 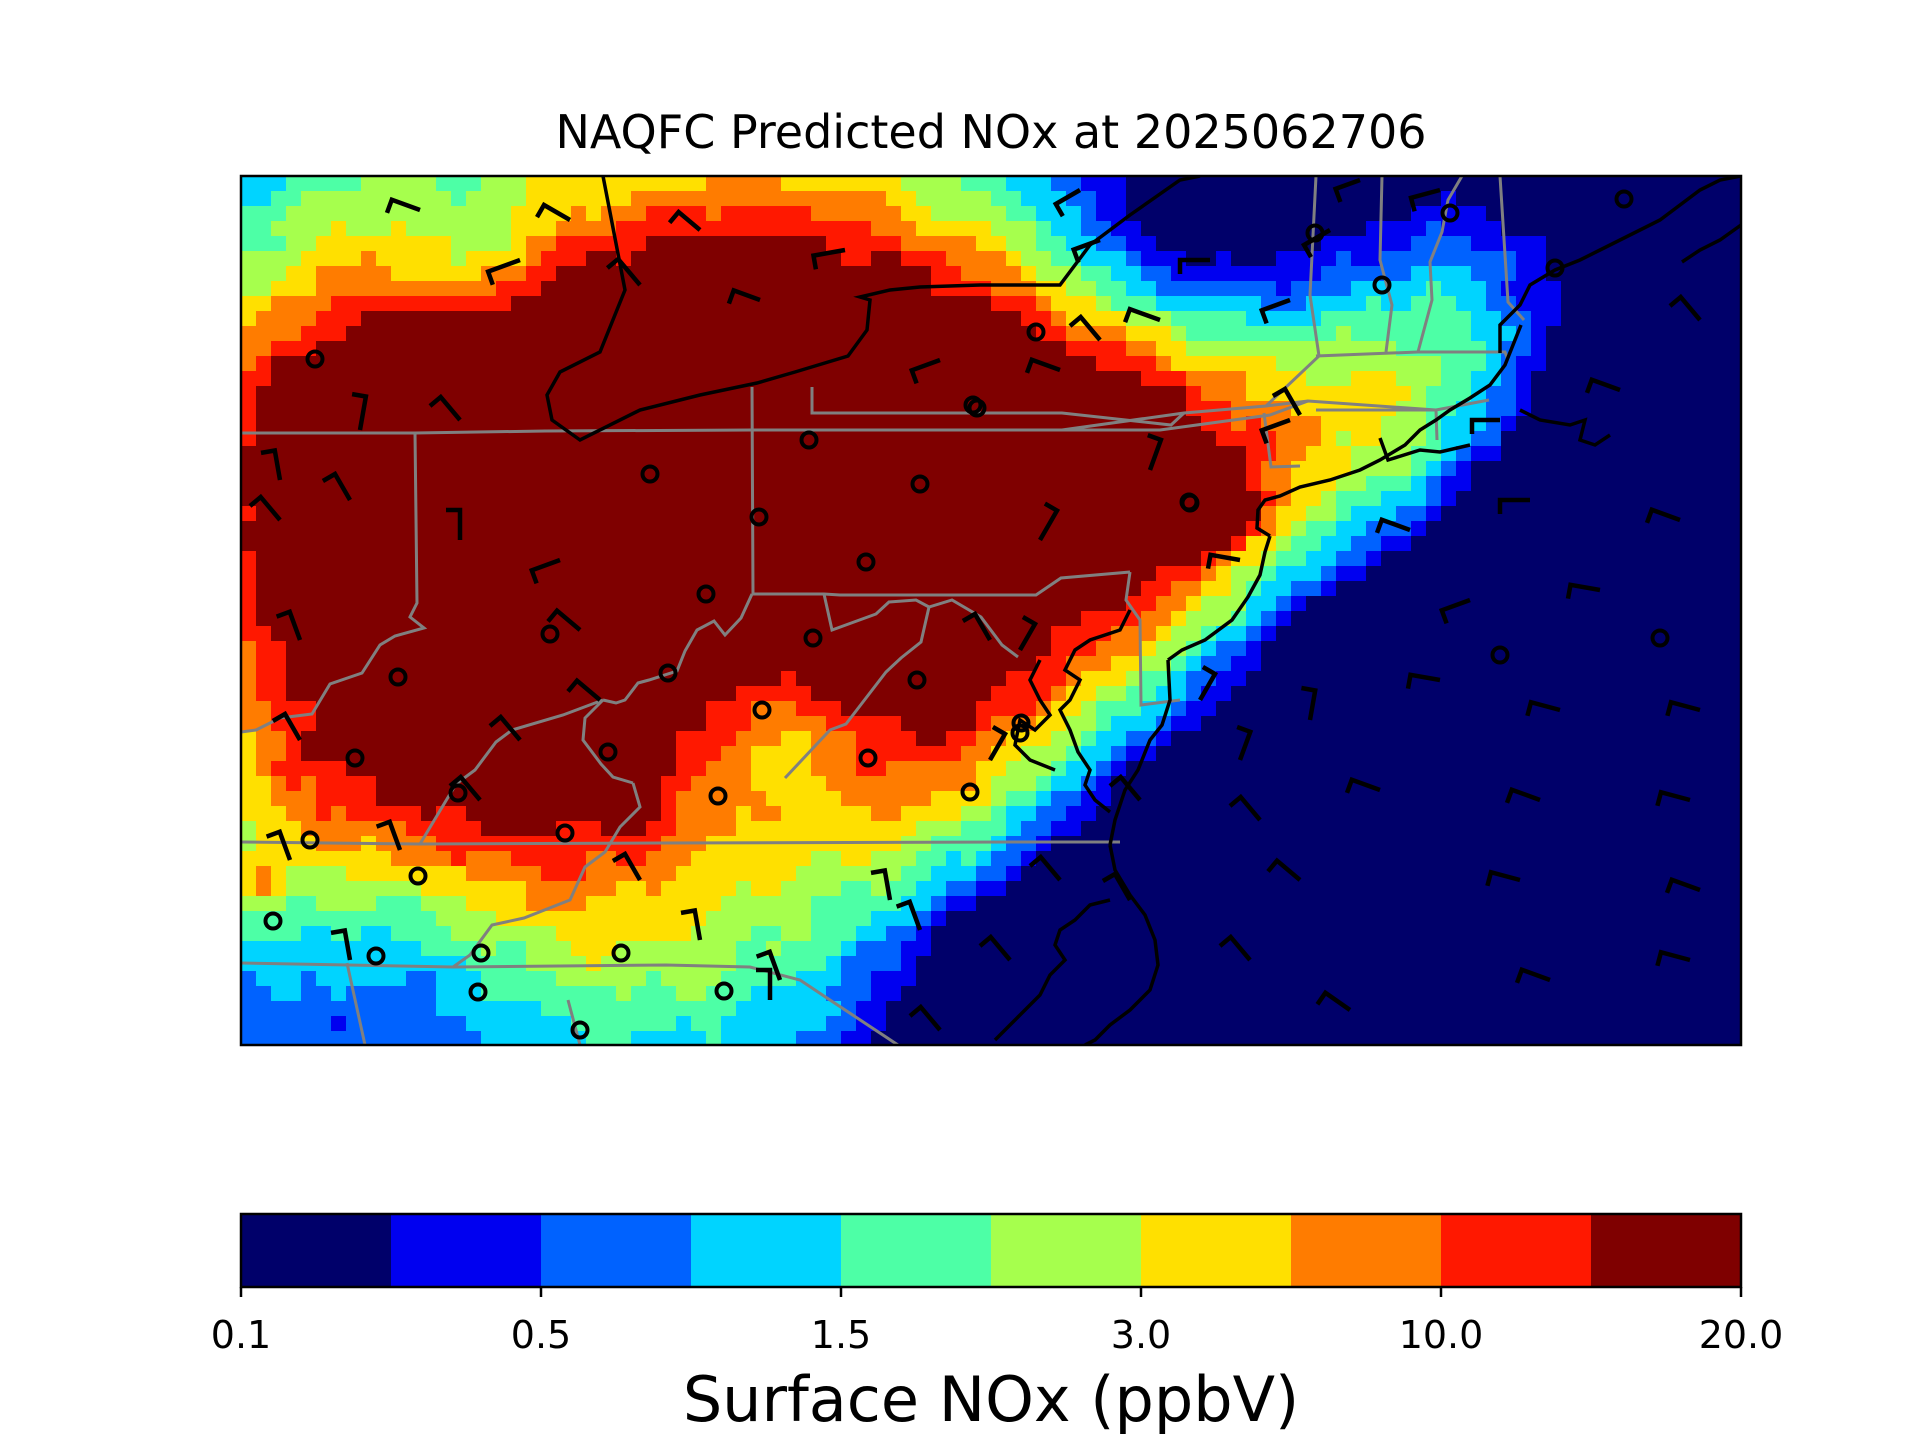 I want to click on colorbar, so click(x=991, y=1250).